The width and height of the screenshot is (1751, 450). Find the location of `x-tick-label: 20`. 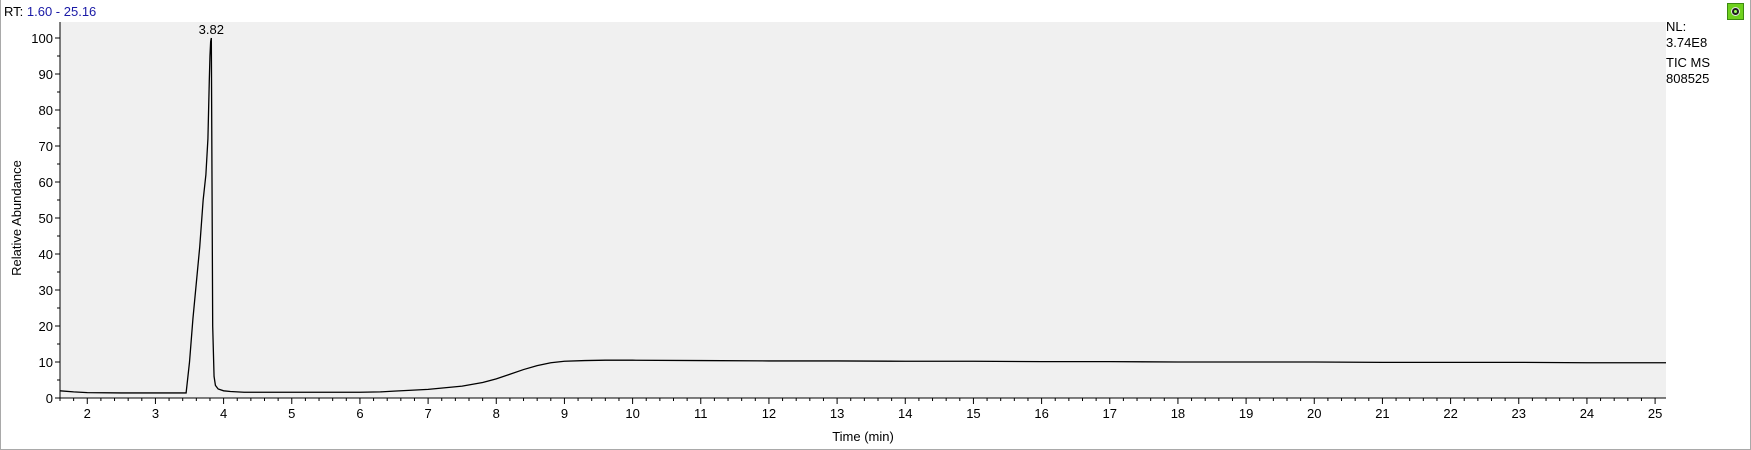

x-tick-label: 20 is located at coordinates (1314, 413).